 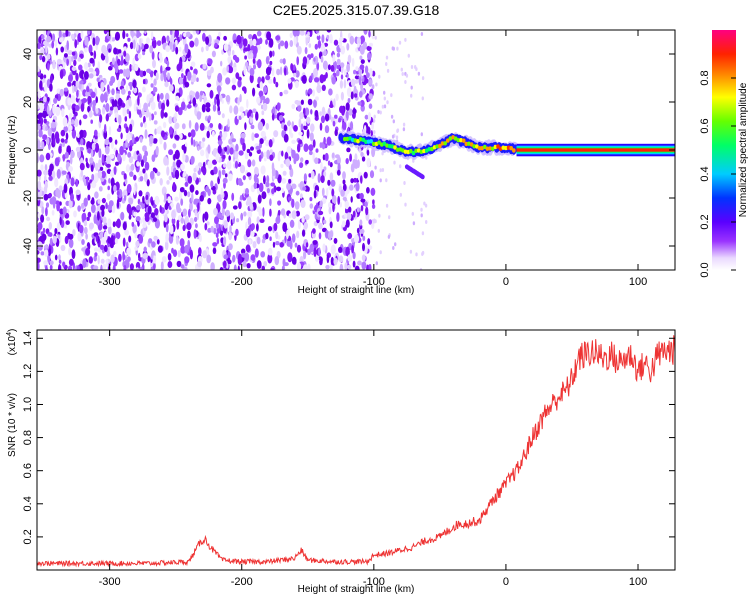 I want to click on figure-title: C2E5.2025.315.07.39.G18, so click(x=356, y=10).